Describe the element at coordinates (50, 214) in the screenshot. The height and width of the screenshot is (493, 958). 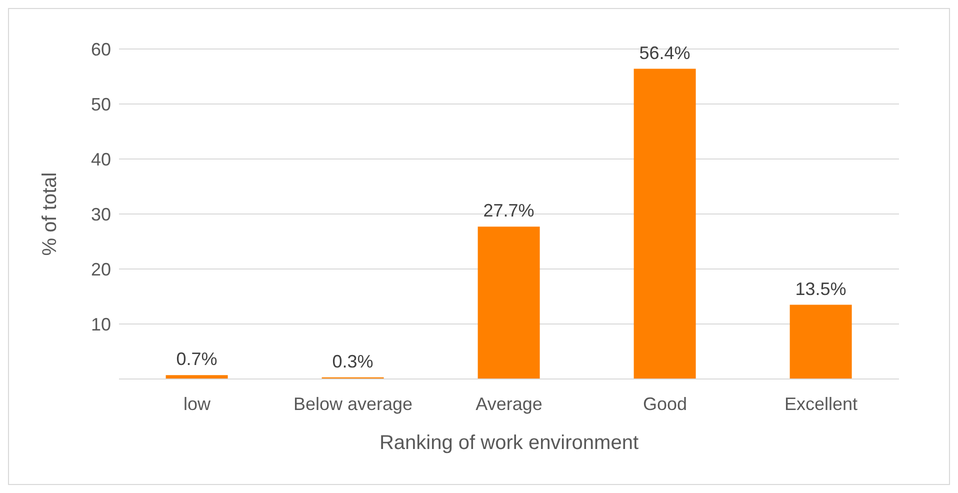
I see `y-axis-title: % of total` at that location.